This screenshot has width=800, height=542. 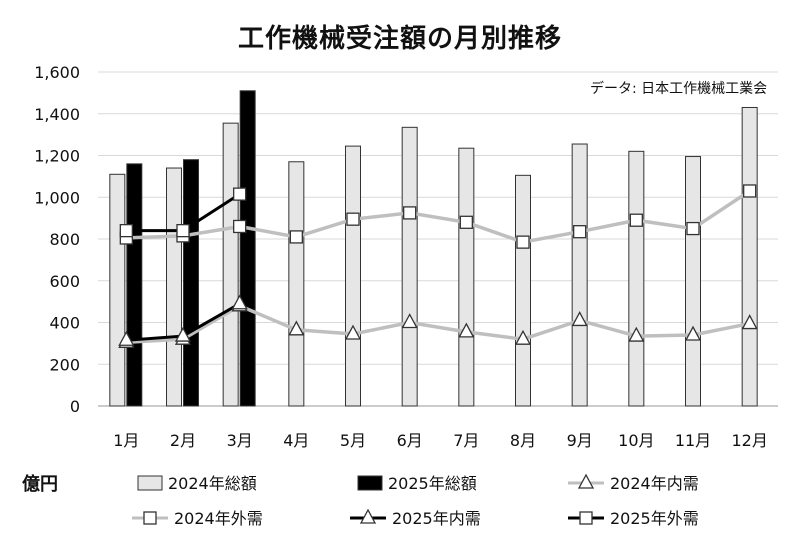 I want to click on y-tick-label: 400, so click(x=64, y=323).